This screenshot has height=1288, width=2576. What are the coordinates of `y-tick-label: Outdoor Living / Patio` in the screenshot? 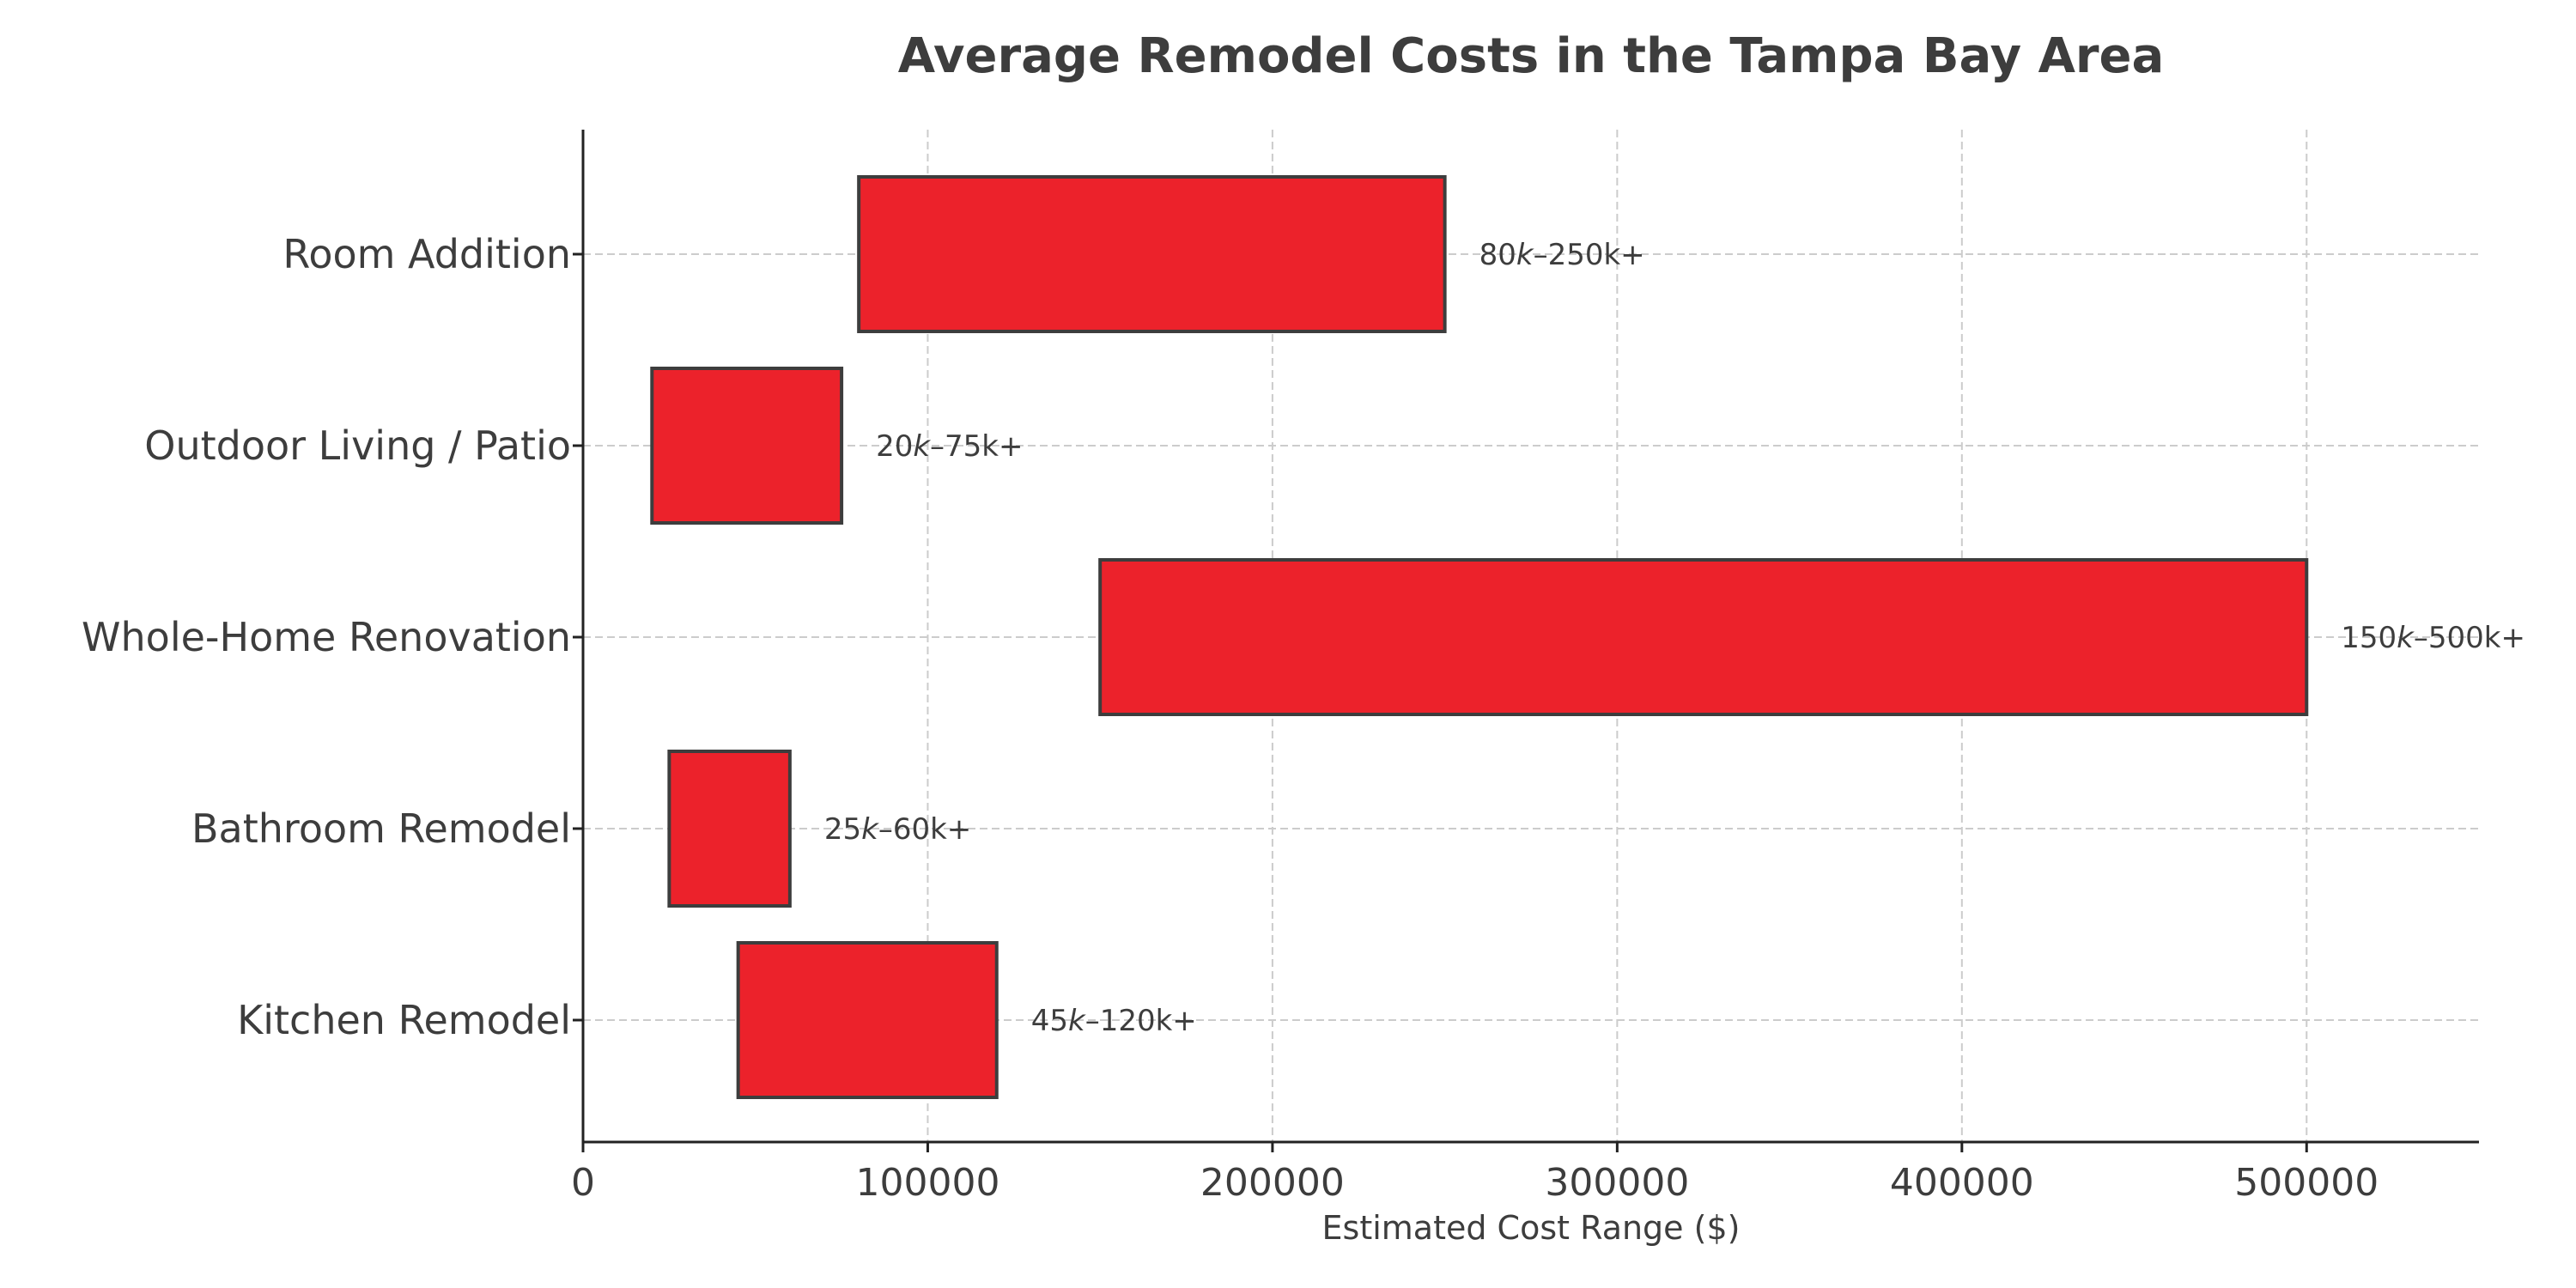 It's located at (357, 446).